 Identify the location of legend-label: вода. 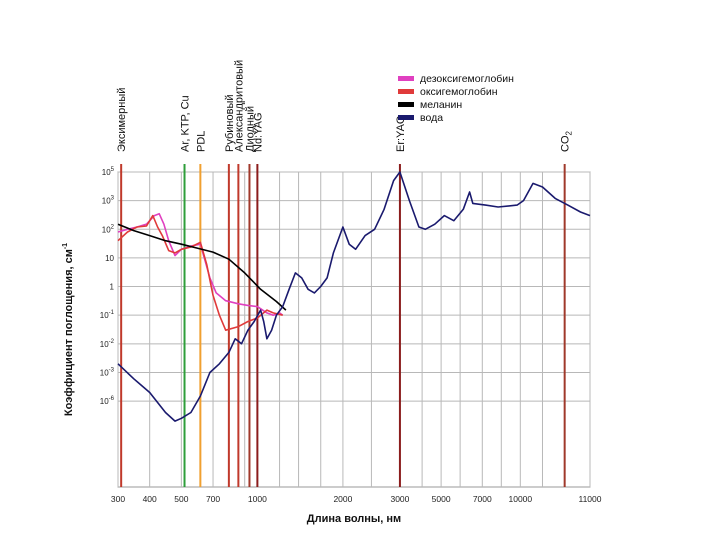
(431, 118).